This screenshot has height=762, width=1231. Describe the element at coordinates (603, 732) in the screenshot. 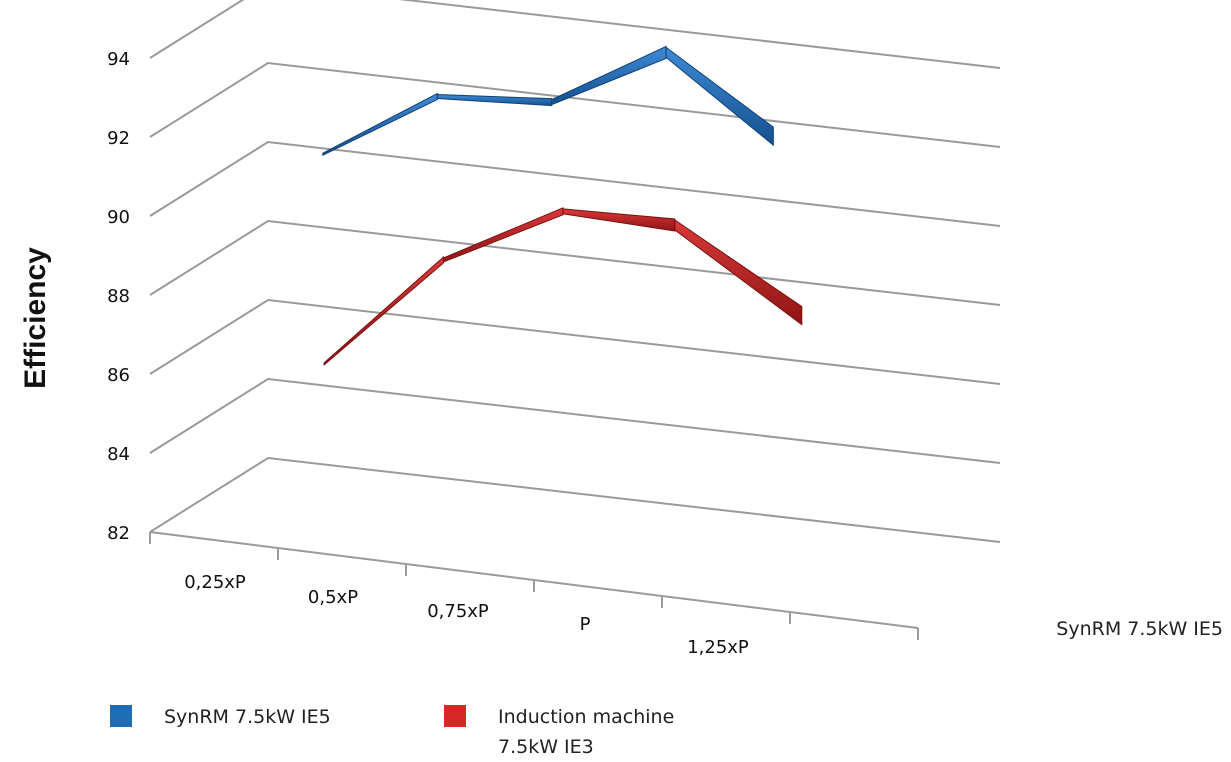

I see `legend-label-induction: Induction machine 7.5kW IE3` at that location.